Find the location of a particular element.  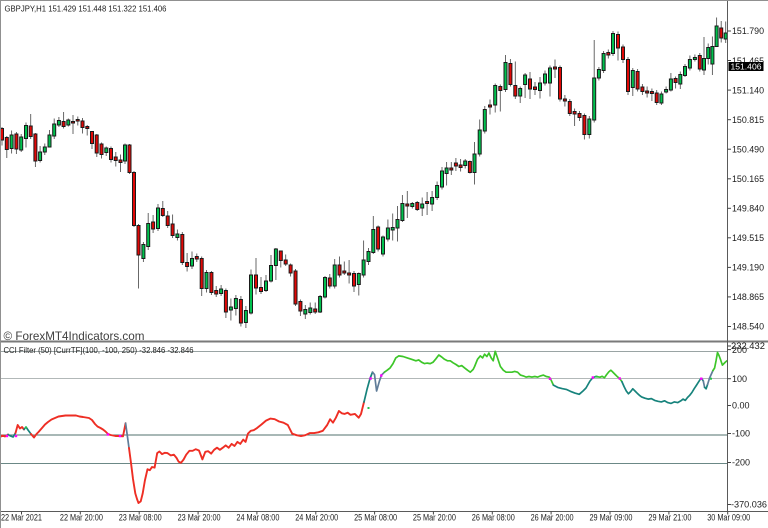

svg-text: -100 is located at coordinates (741, 434).